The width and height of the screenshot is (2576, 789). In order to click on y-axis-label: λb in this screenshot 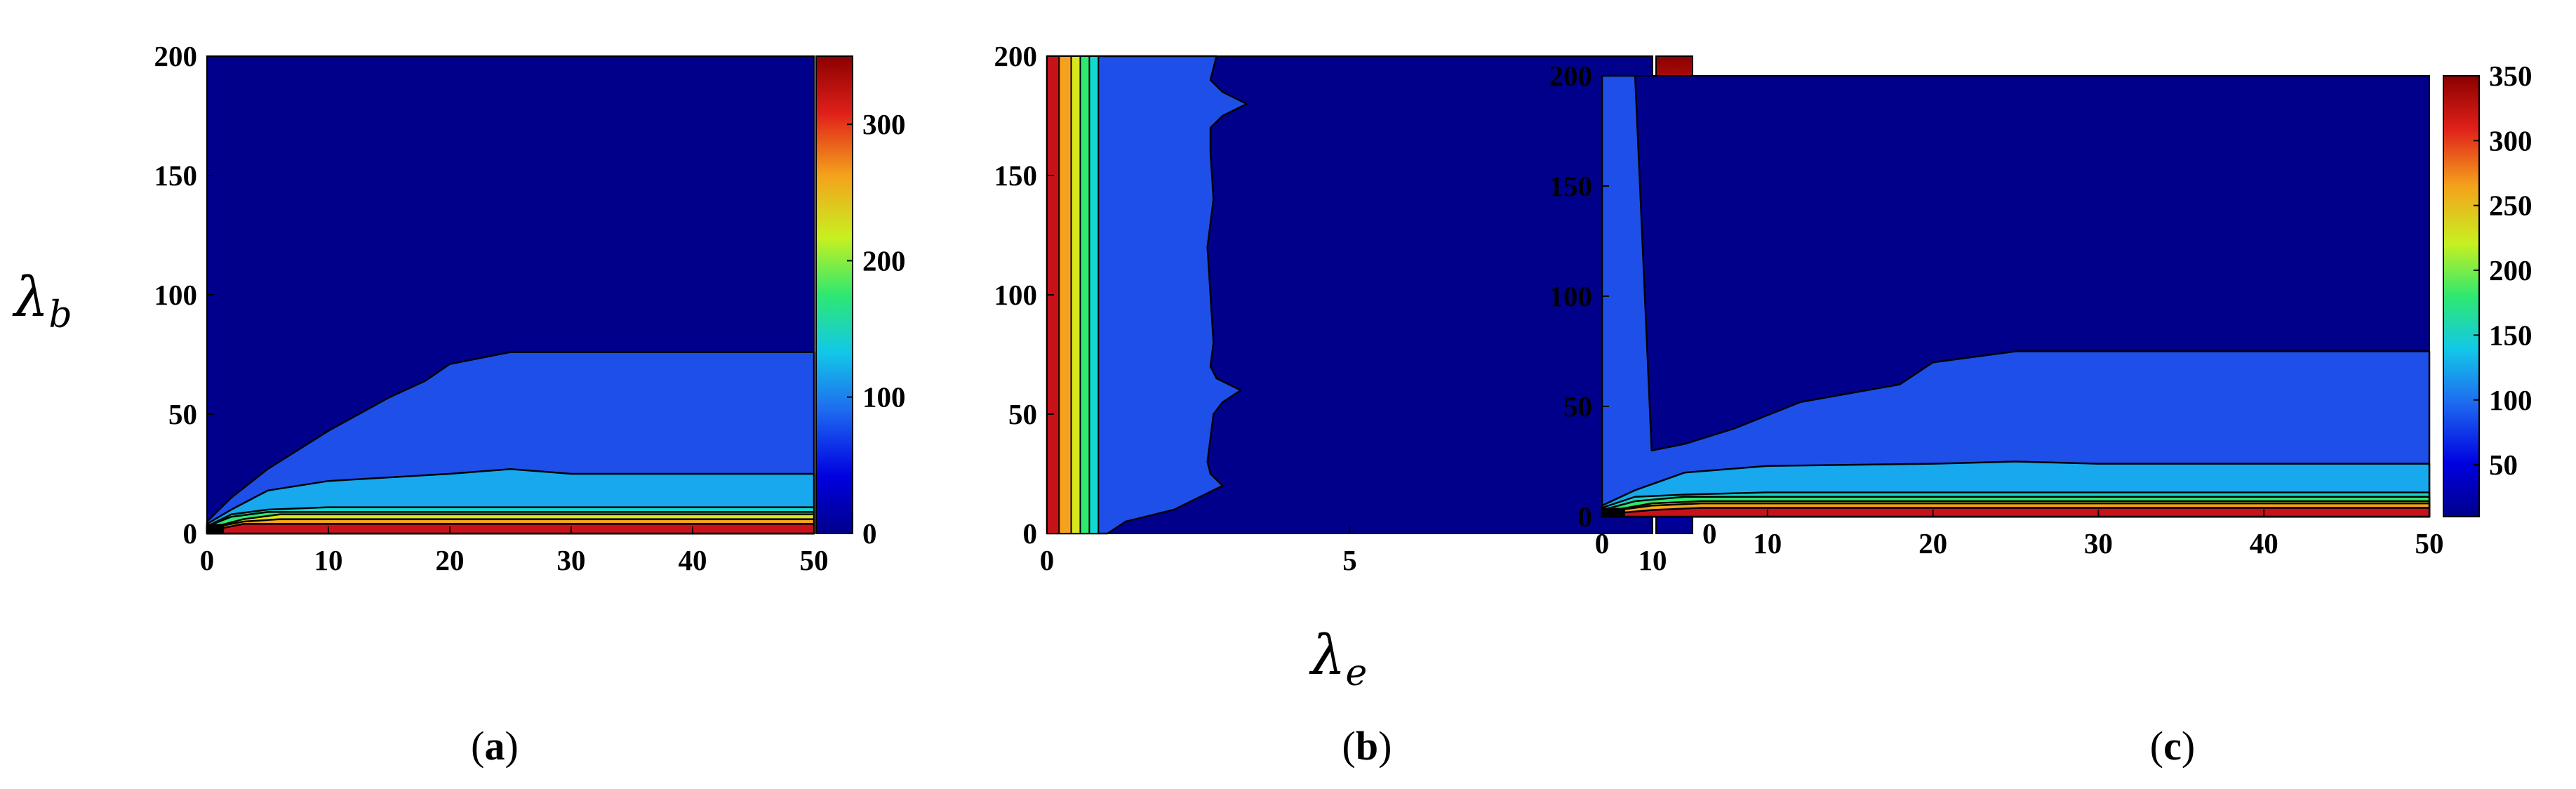, I will do `click(42, 301)`.